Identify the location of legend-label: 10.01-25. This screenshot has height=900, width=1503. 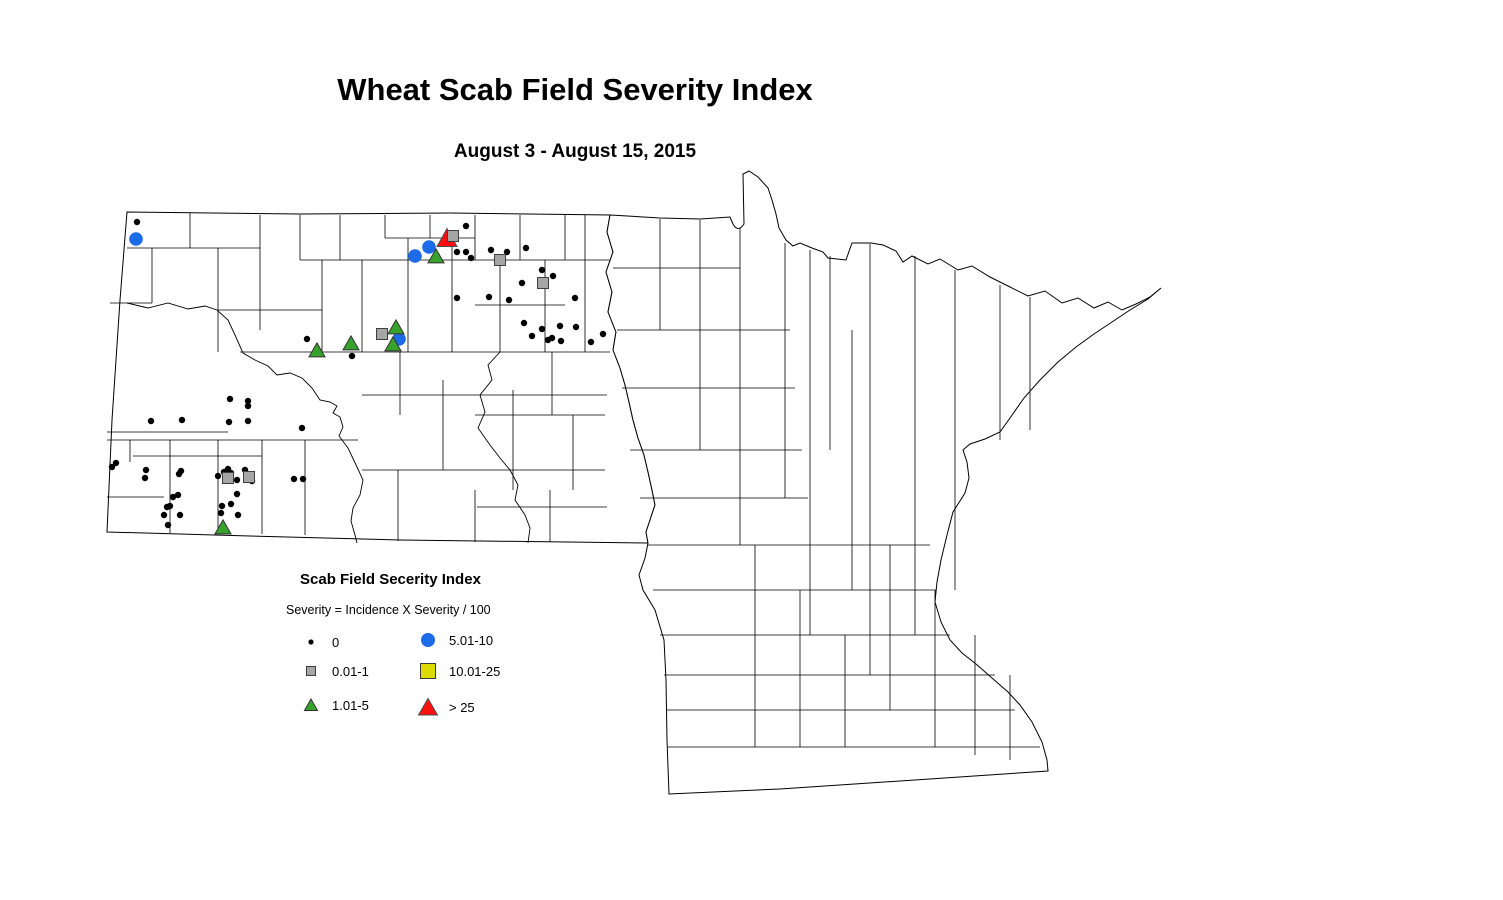
(475, 671).